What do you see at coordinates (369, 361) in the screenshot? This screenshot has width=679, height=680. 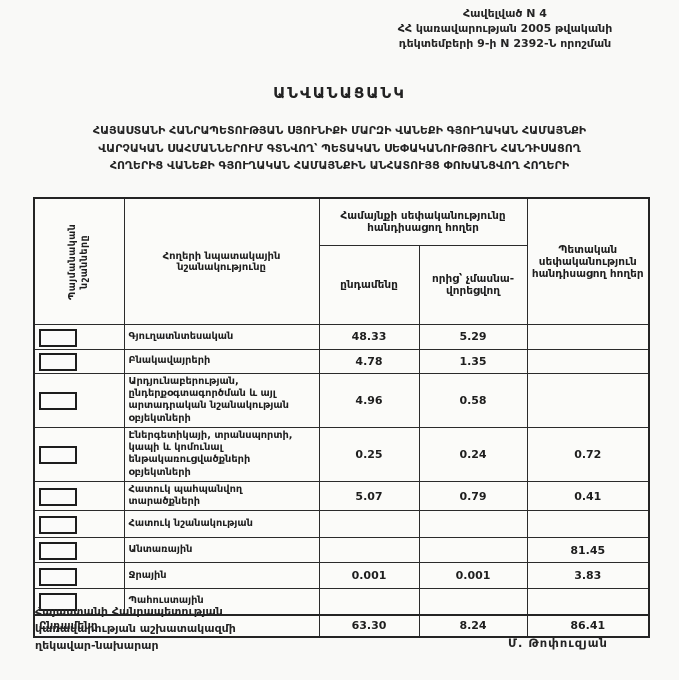 I see `community-total-value: 4.78` at bounding box center [369, 361].